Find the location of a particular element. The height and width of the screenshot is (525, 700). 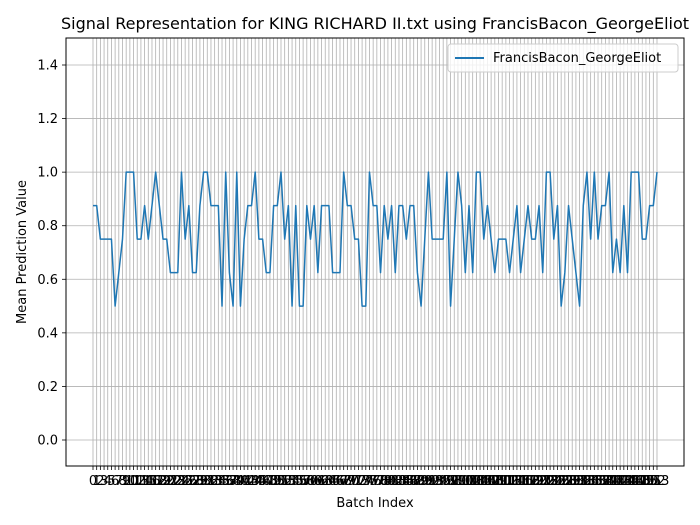

x-tick-label: 129 is located at coordinates (568, 481).